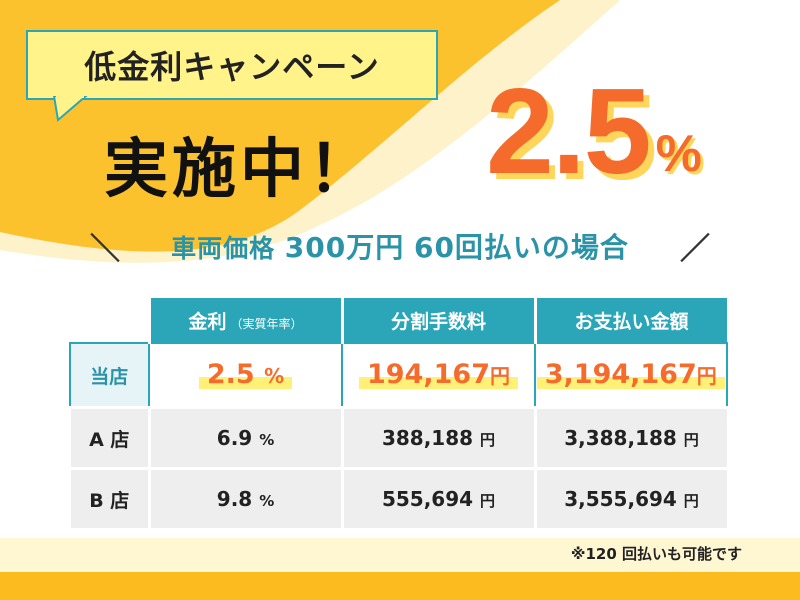 The height and width of the screenshot is (600, 800). What do you see at coordinates (428, 374) in the screenshot?
I see `own-fee-value: 194,167` at bounding box center [428, 374].